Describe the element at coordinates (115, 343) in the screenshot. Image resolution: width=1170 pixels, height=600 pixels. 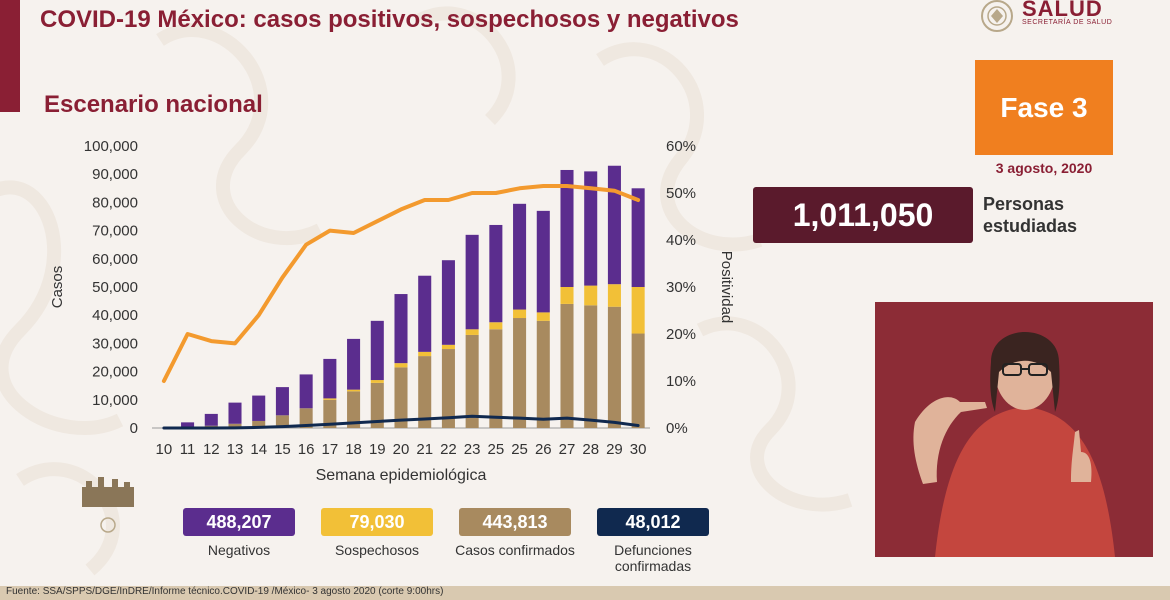
I see `y-tick-label: 30,000` at that location.